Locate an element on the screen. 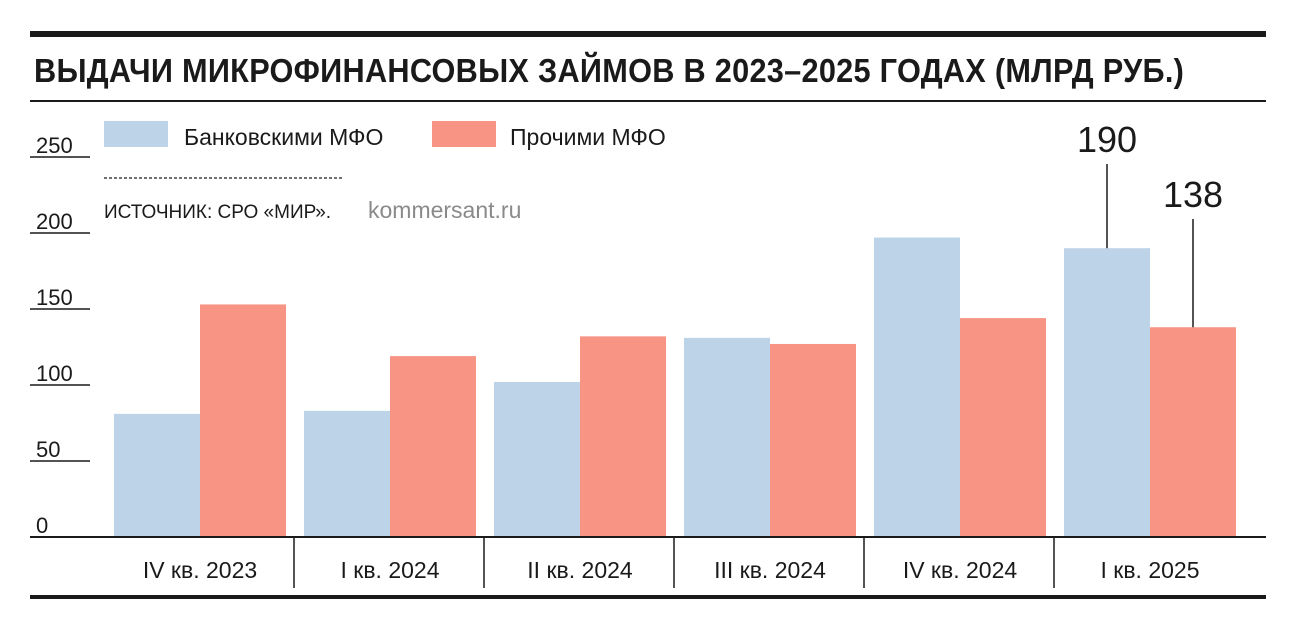 The image size is (1296, 629). x-tick-label: IV кв. 2024 is located at coordinates (960, 570).